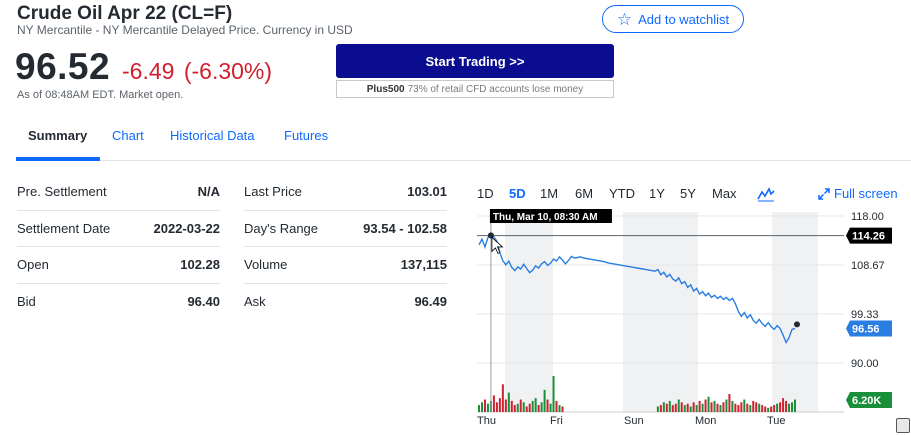 This screenshot has width=911, height=435. Describe the element at coordinates (212, 135) in the screenshot. I see `tab-historical-data: Historical Data` at that location.